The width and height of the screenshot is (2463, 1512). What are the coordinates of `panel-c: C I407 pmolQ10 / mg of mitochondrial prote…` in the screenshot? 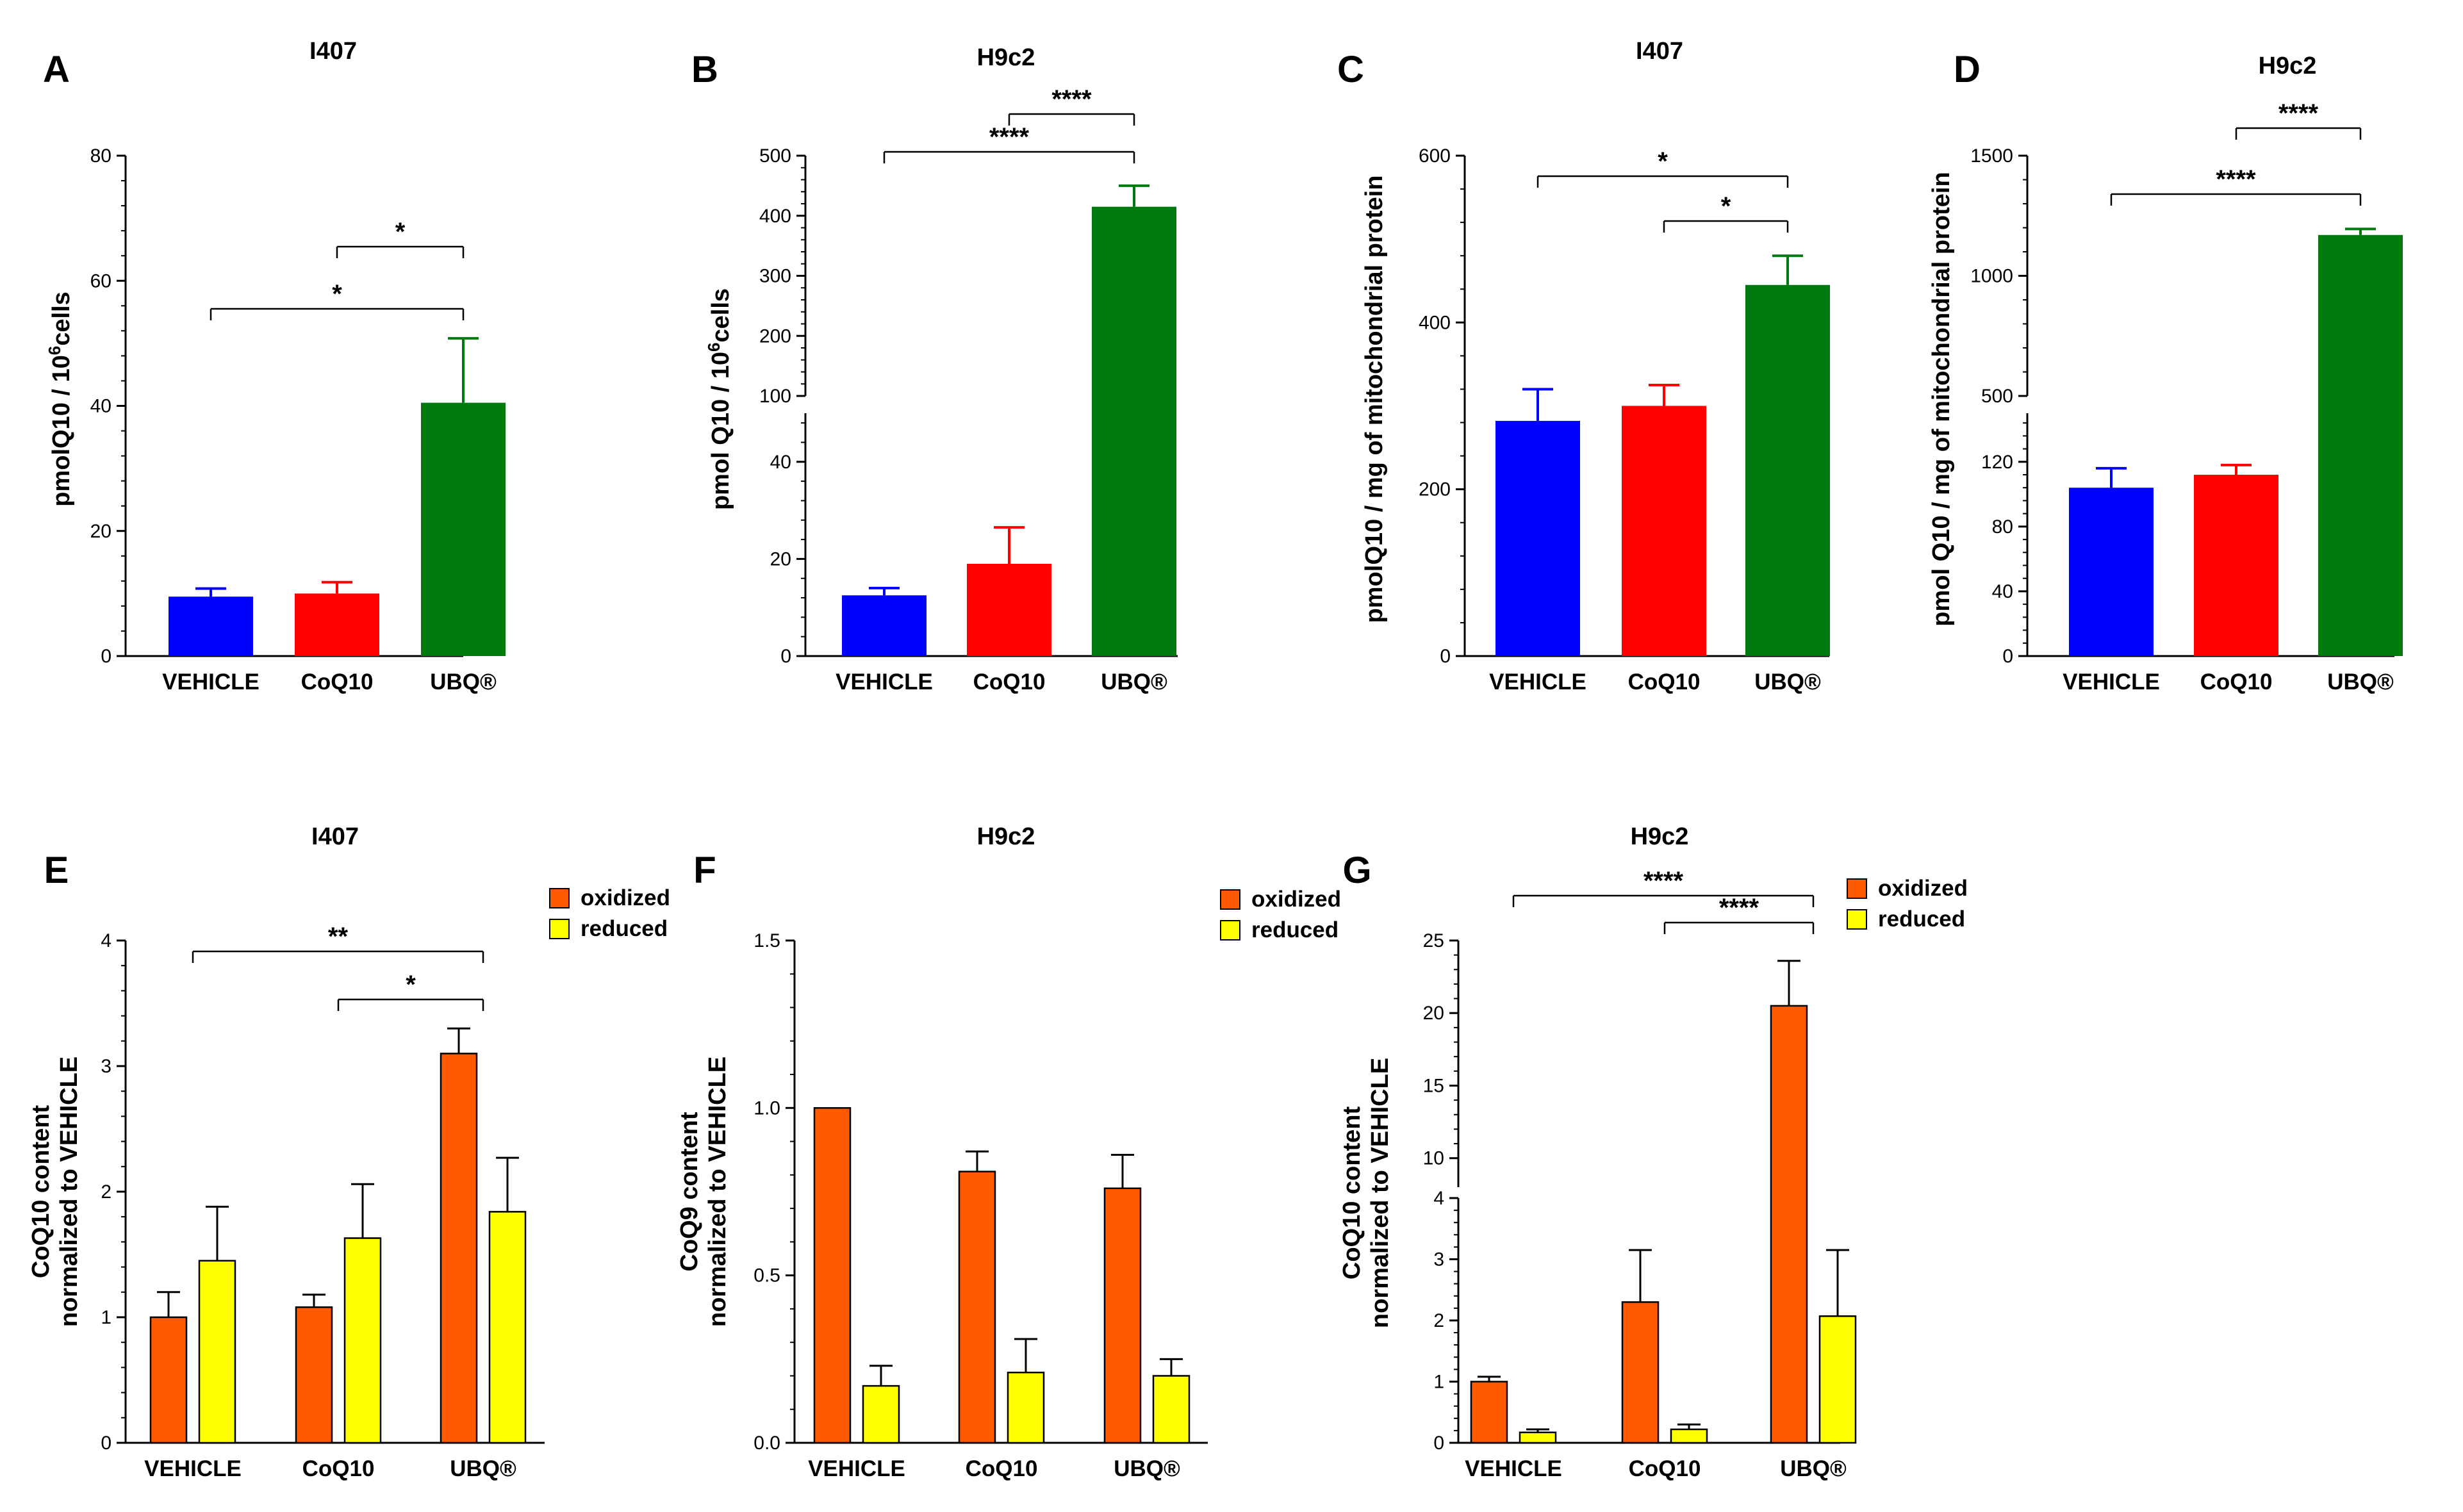 It's located at (1583, 366).